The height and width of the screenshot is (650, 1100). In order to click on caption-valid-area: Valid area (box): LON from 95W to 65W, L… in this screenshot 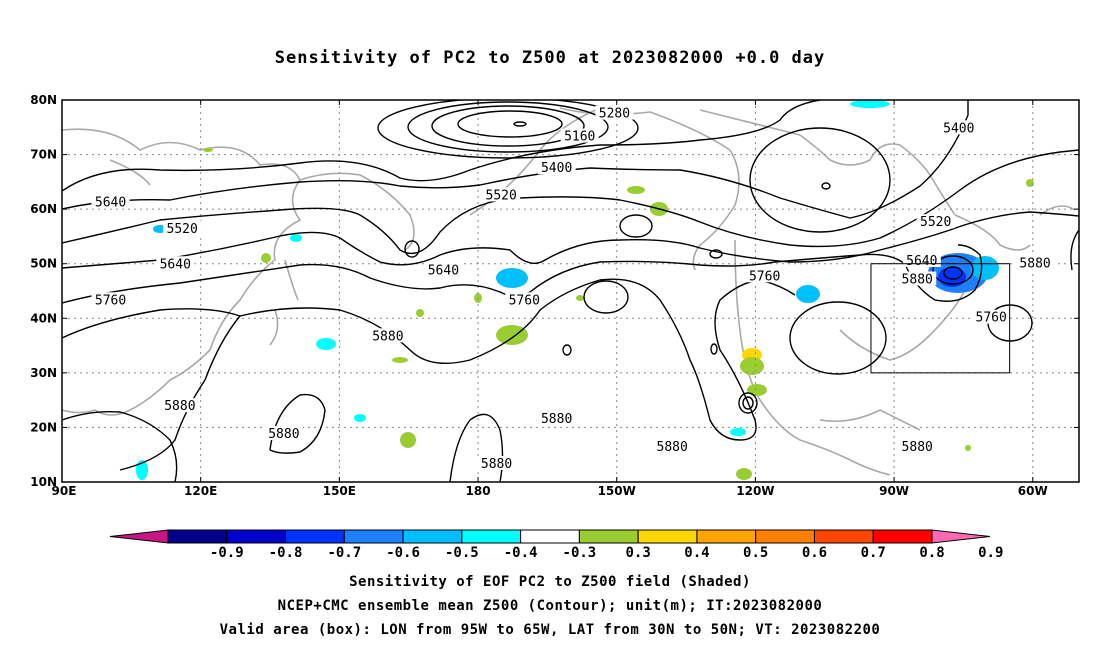, I will do `click(550, 630)`.